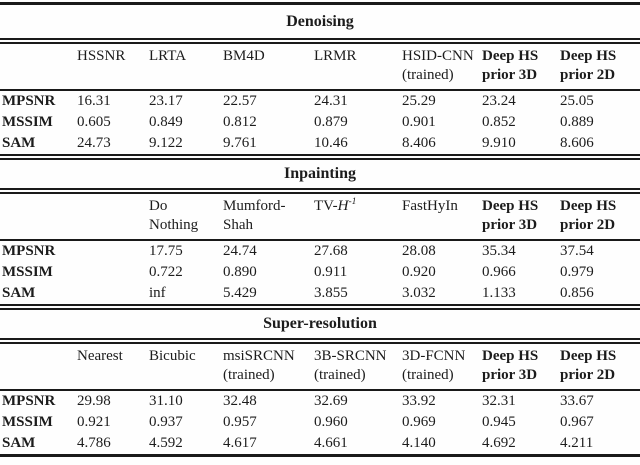 Image resolution: width=640 pixels, height=465 pixels. Describe the element at coordinates (320, 455) in the screenshot. I see `bottom-rule` at that location.